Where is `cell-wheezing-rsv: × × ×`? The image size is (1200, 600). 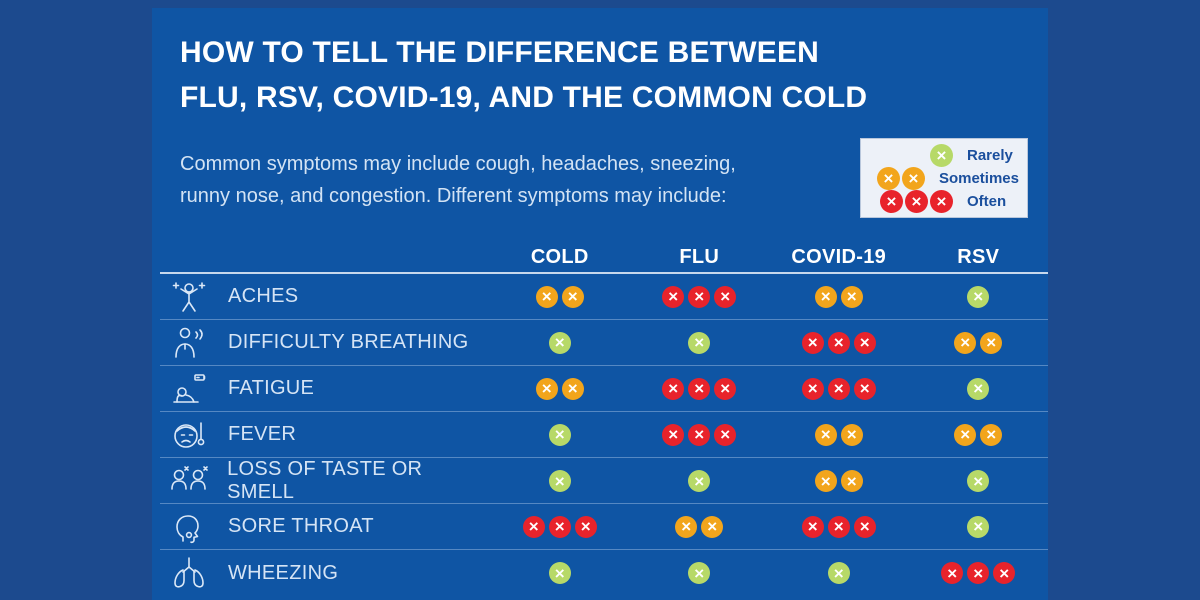 cell-wheezing-rsv: × × × is located at coordinates (979, 573).